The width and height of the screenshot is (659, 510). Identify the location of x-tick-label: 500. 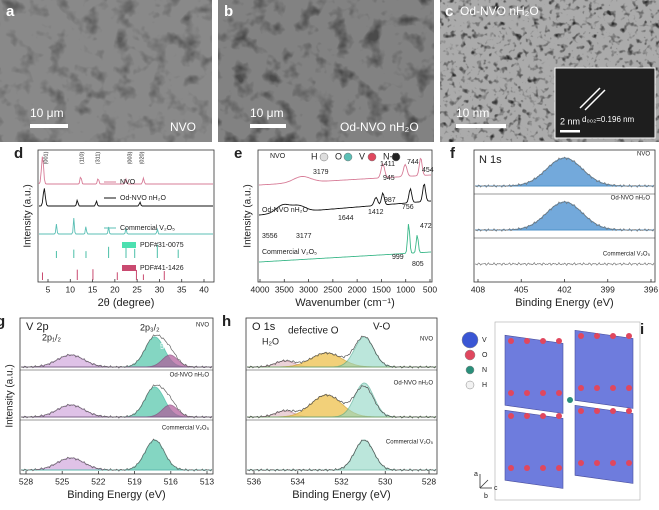
(430, 289).